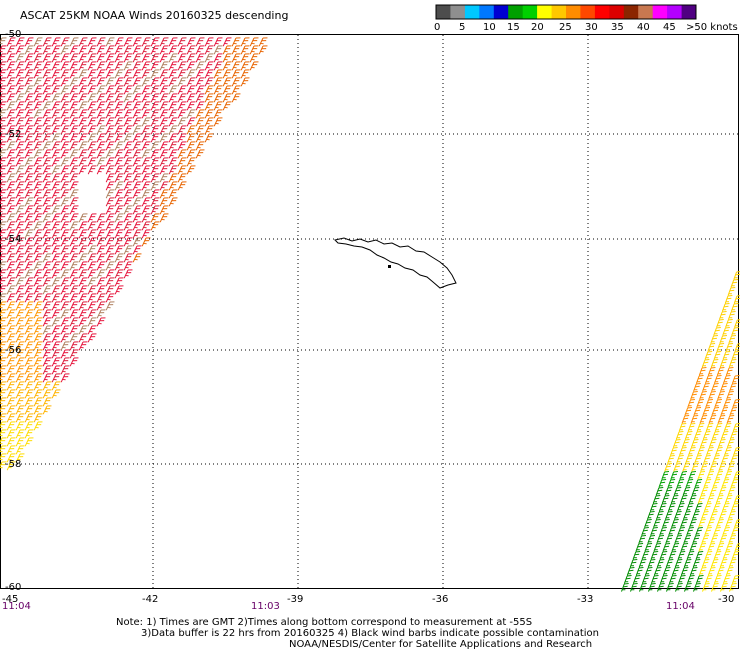 This screenshot has height=650, width=740. I want to click on latitude-labels: -50 -52 -54 -56 -58 -60, so click(13, 311).